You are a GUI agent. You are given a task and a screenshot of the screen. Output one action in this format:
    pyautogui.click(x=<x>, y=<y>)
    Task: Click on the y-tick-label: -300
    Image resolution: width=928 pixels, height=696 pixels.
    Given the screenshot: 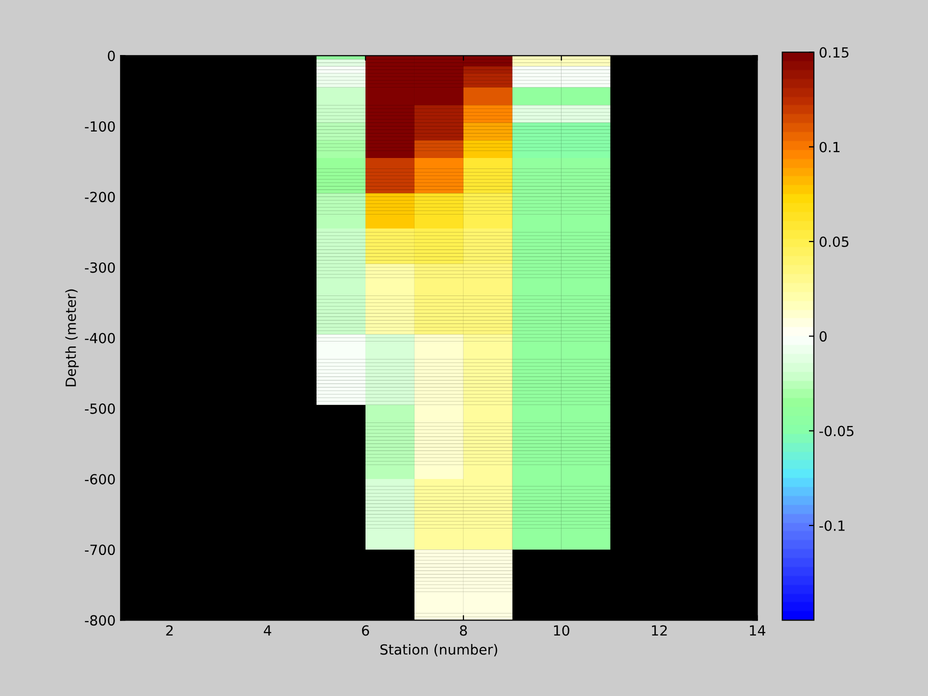 What is the action you would take?
    pyautogui.click(x=99, y=267)
    